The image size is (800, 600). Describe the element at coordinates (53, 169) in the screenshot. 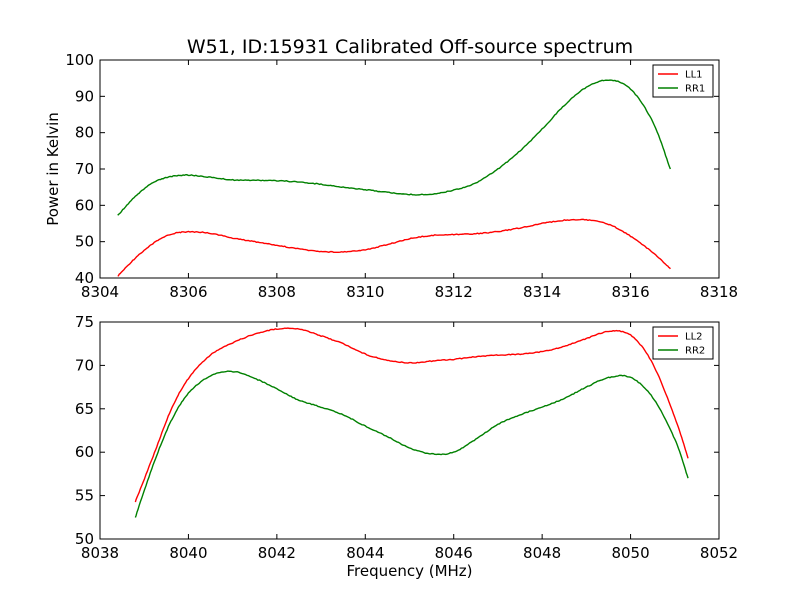

I see `y-axis-label: Power in Kelvin` at that location.